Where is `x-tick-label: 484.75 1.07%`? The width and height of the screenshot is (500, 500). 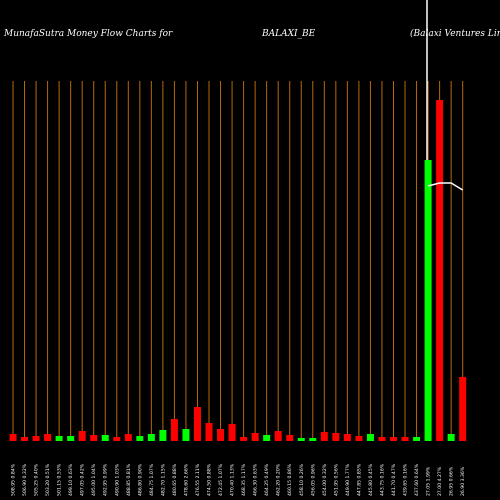 x-tick-label: 484.75 1.07% is located at coordinates (152, 479).